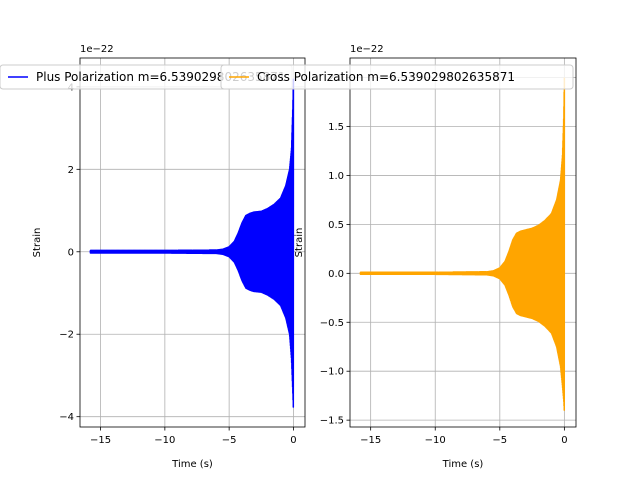 This screenshot has width=640, height=480. Describe the element at coordinates (336, 274) in the screenshot. I see `y-tick-label: 0.0` at that location.